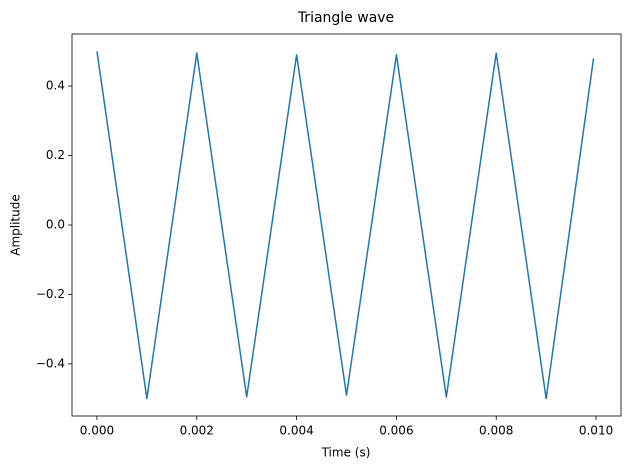 This screenshot has height=470, width=630. Describe the element at coordinates (346, 453) in the screenshot. I see `x-axis-label: Time (s)` at that location.